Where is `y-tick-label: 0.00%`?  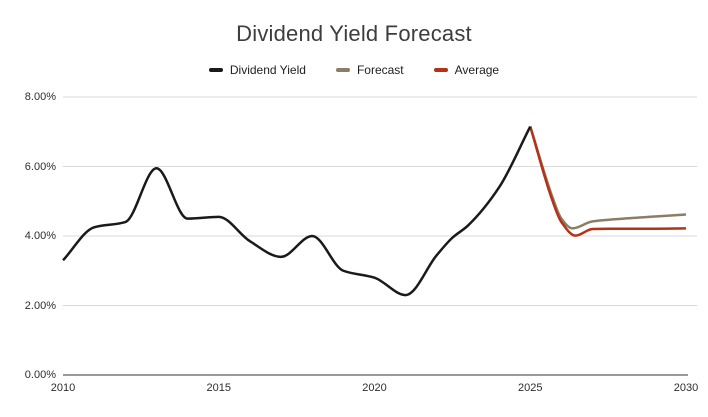 y-tick-label: 0.00% is located at coordinates (40, 375).